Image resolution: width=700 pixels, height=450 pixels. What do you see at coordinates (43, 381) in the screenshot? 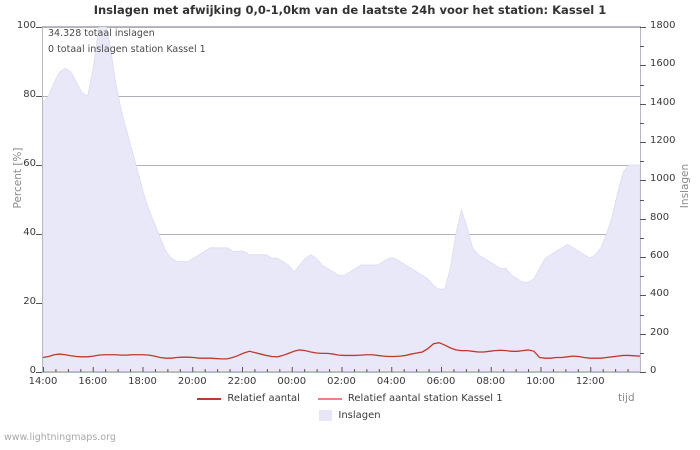
I see `x-tick-14-00: 14:00` at bounding box center [43, 381].